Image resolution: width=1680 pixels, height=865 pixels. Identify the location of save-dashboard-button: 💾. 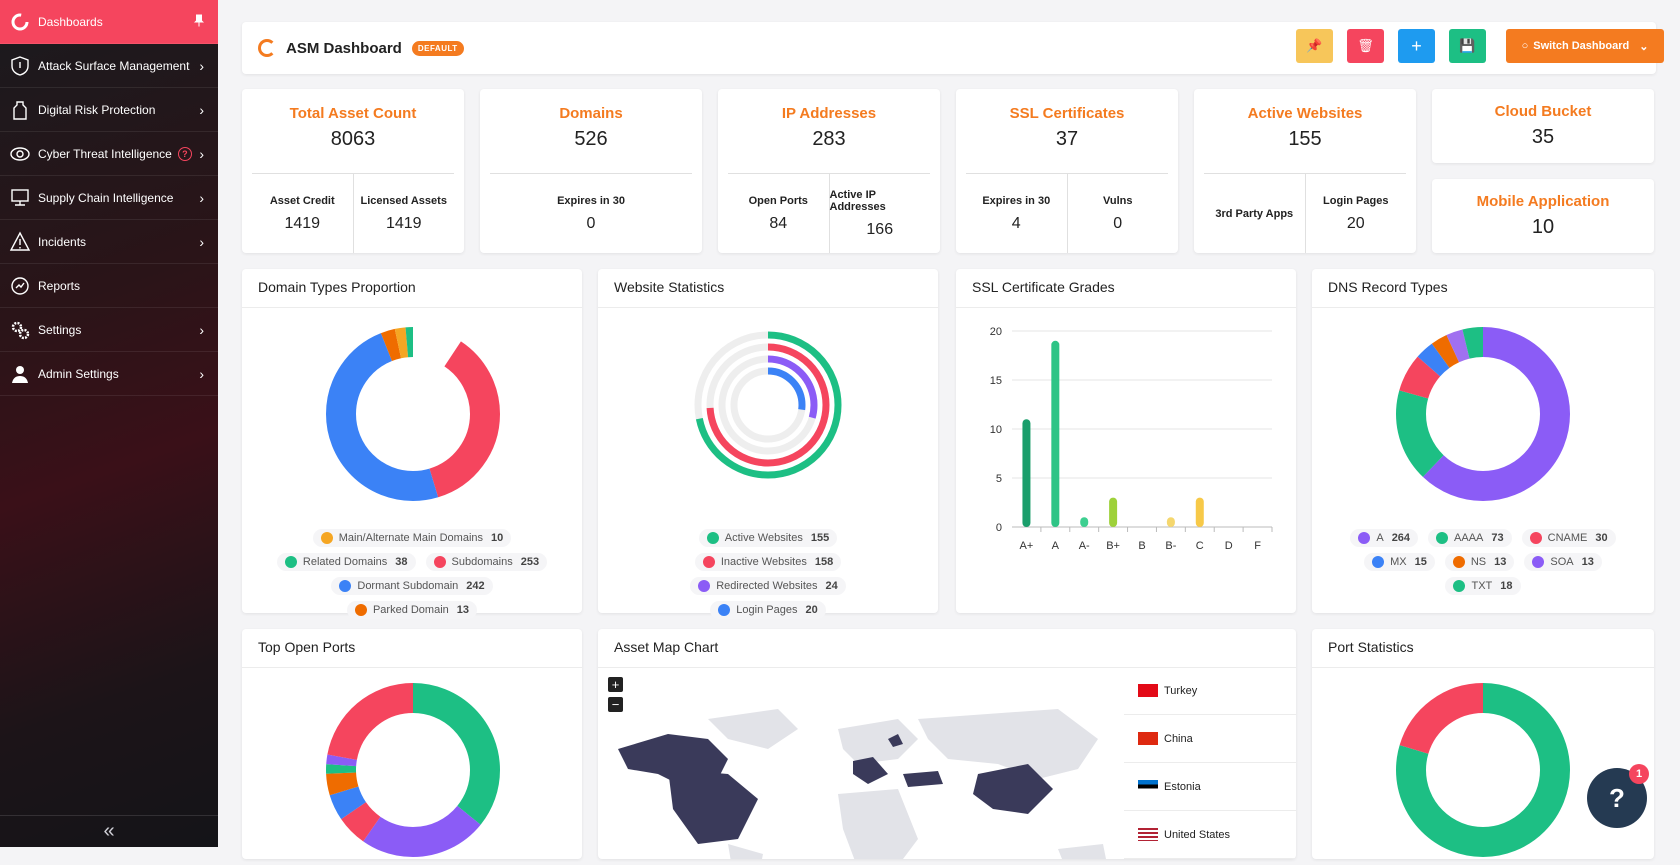
(1467, 46).